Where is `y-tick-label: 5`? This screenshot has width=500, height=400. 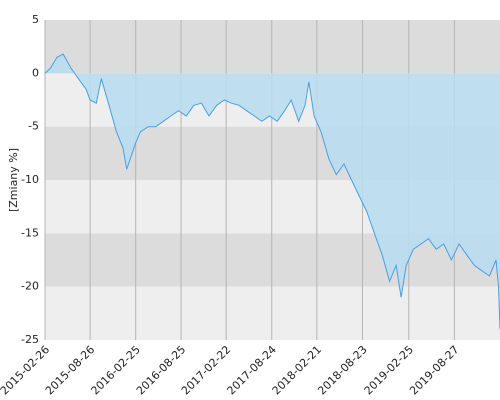
y-tick-label: 5 is located at coordinates (35, 19).